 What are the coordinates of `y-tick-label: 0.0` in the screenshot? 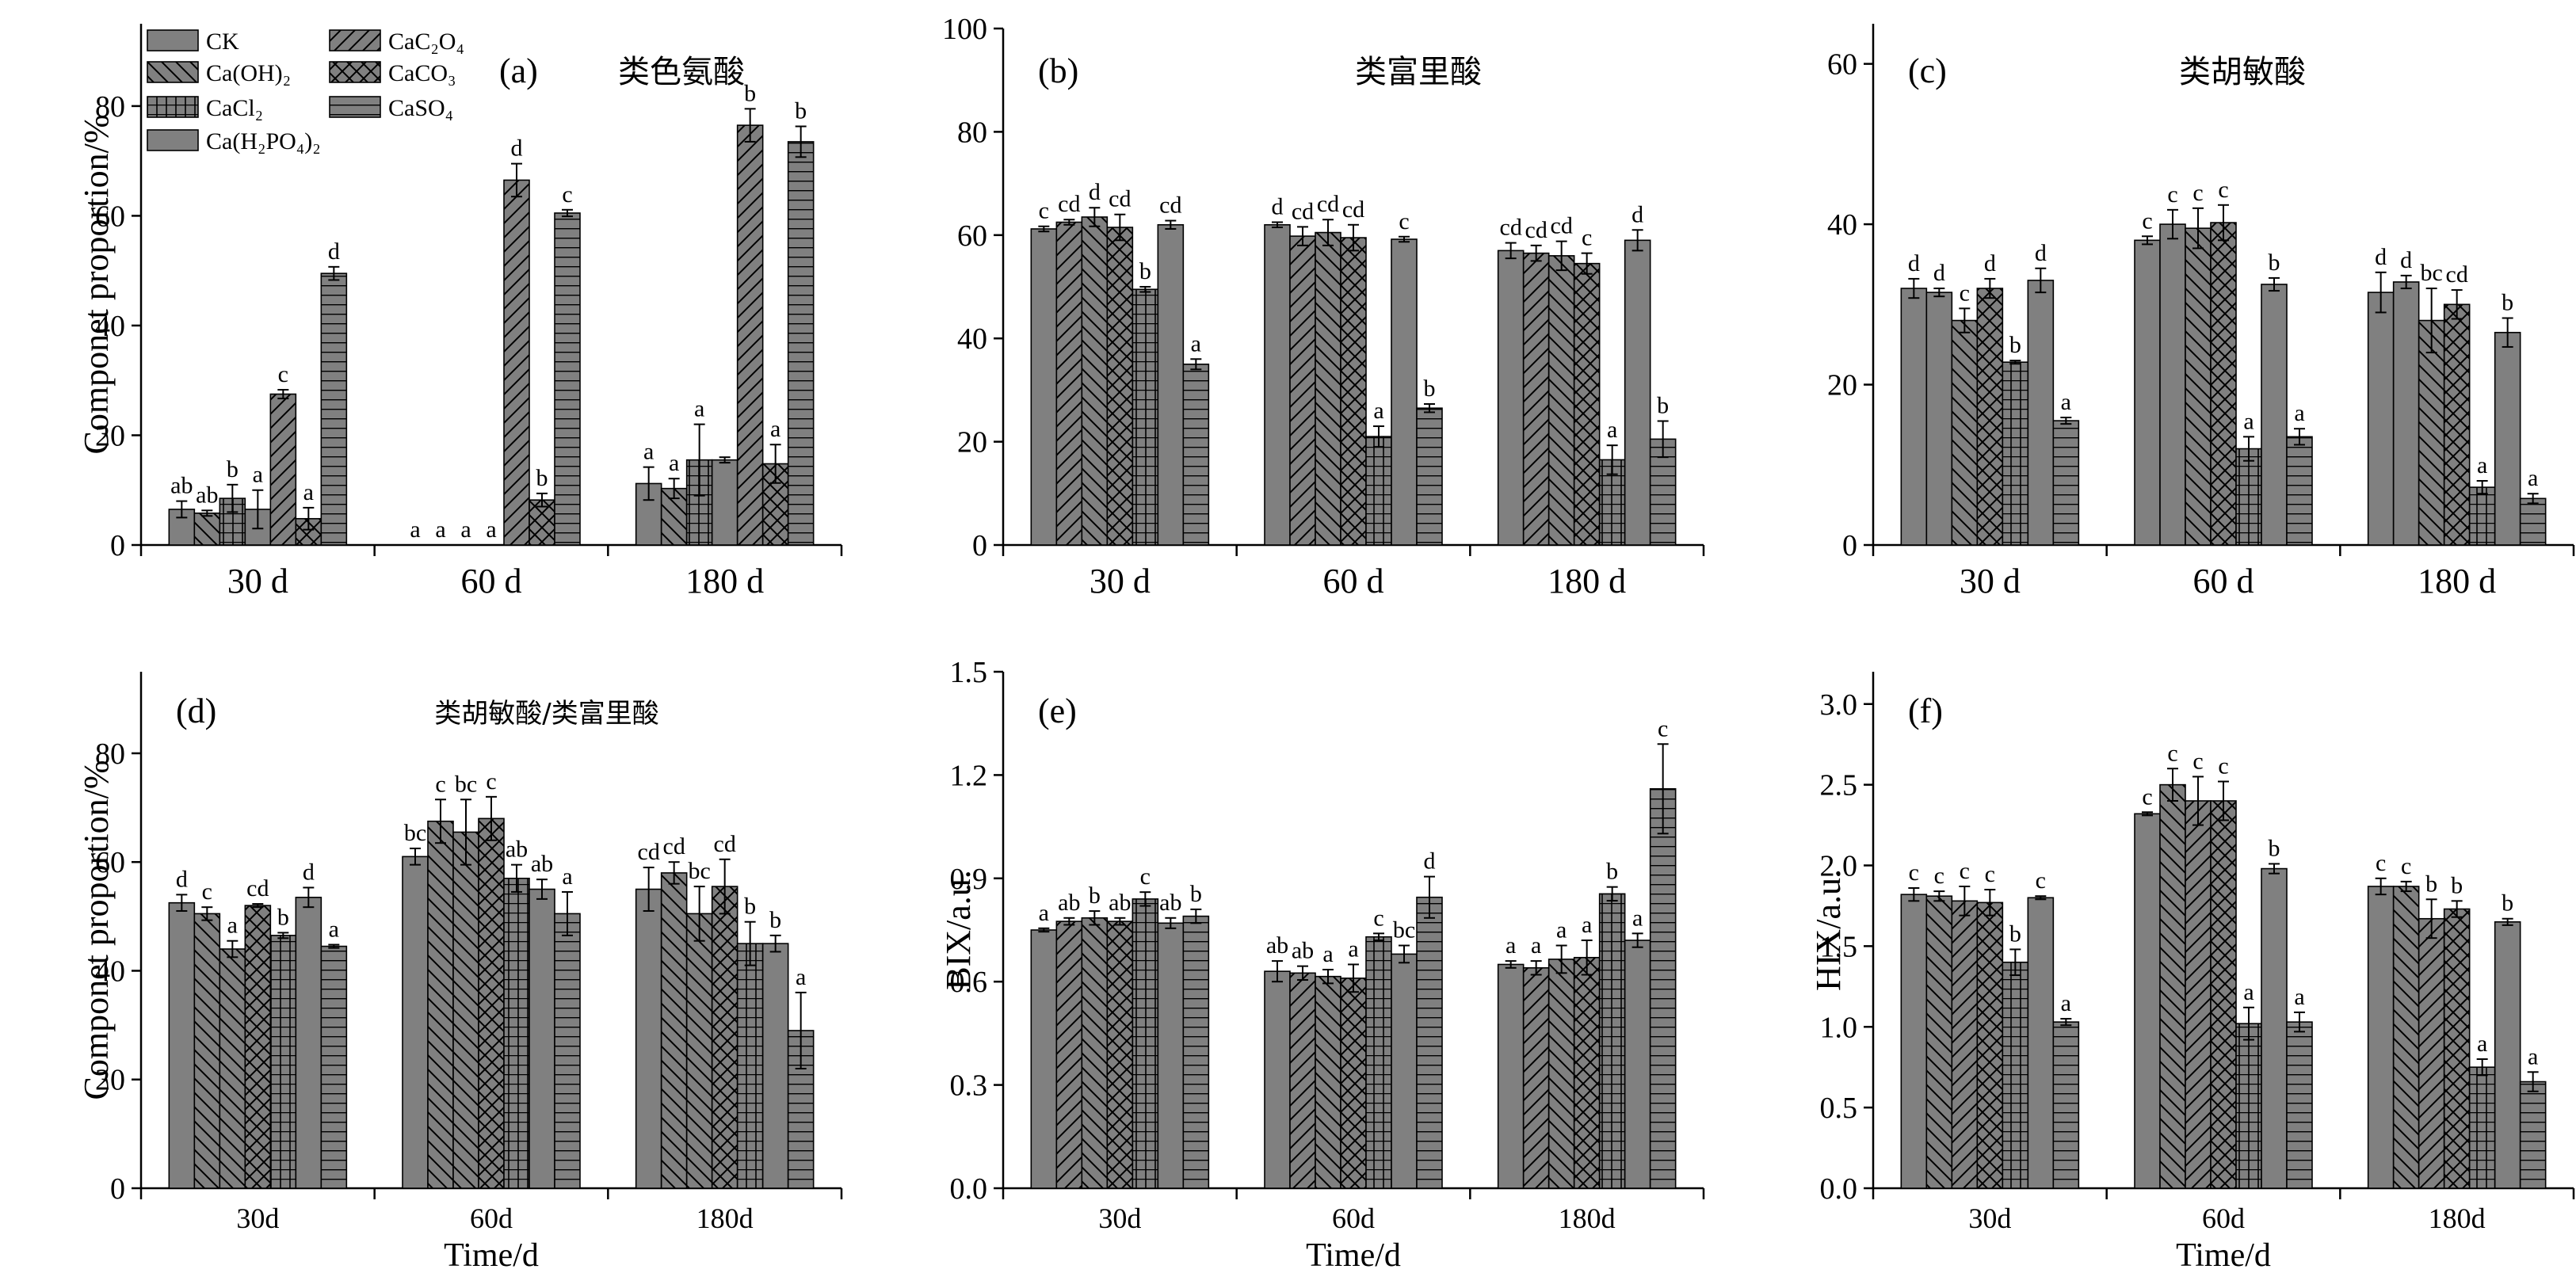 It's located at (1839, 1189).